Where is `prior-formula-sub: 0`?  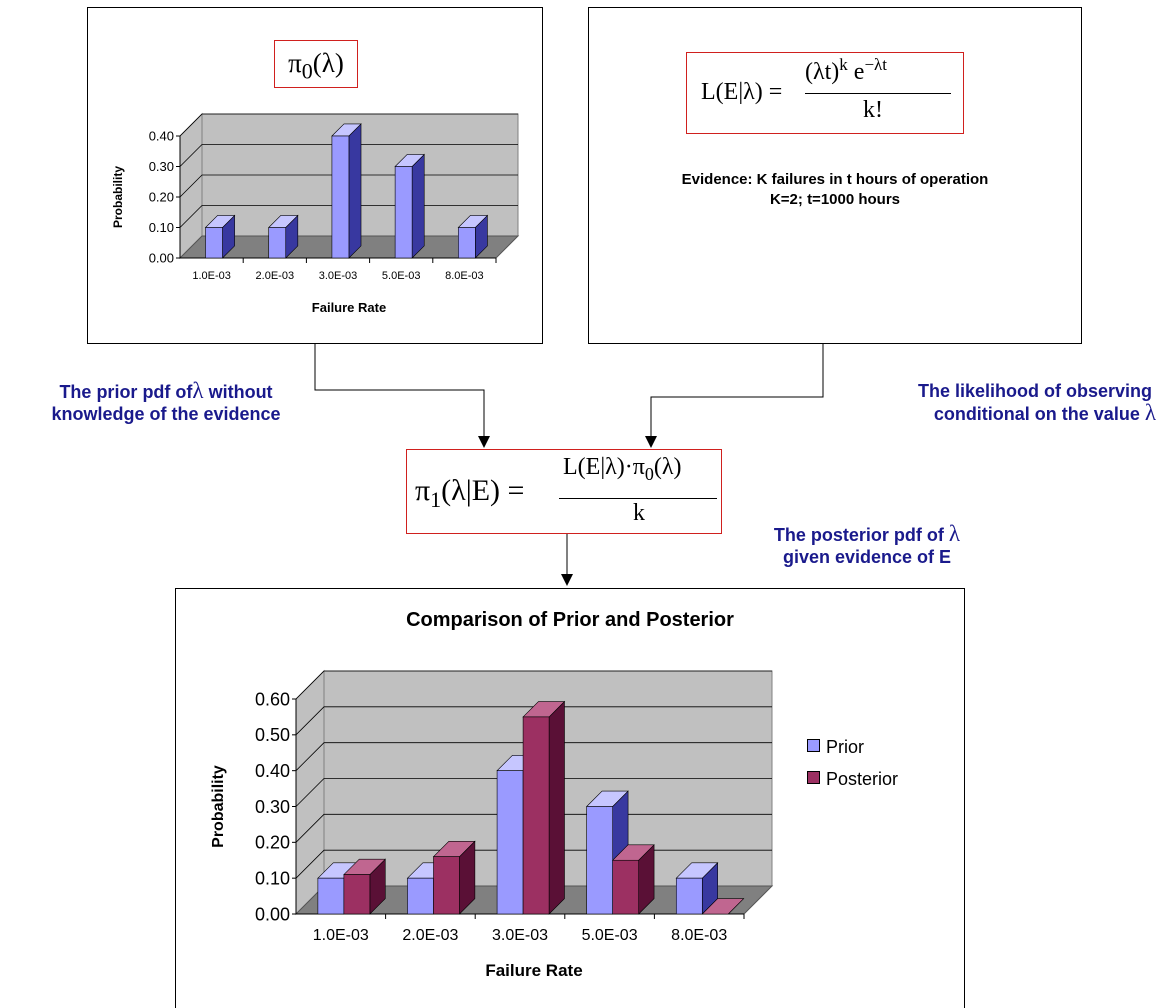
prior-formula-sub: 0 is located at coordinates (307, 71).